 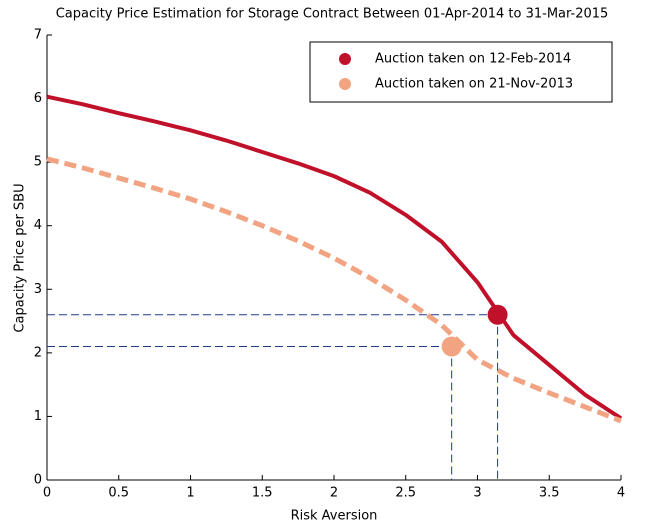 I want to click on x-tick-label: 2.5, so click(x=405, y=493).